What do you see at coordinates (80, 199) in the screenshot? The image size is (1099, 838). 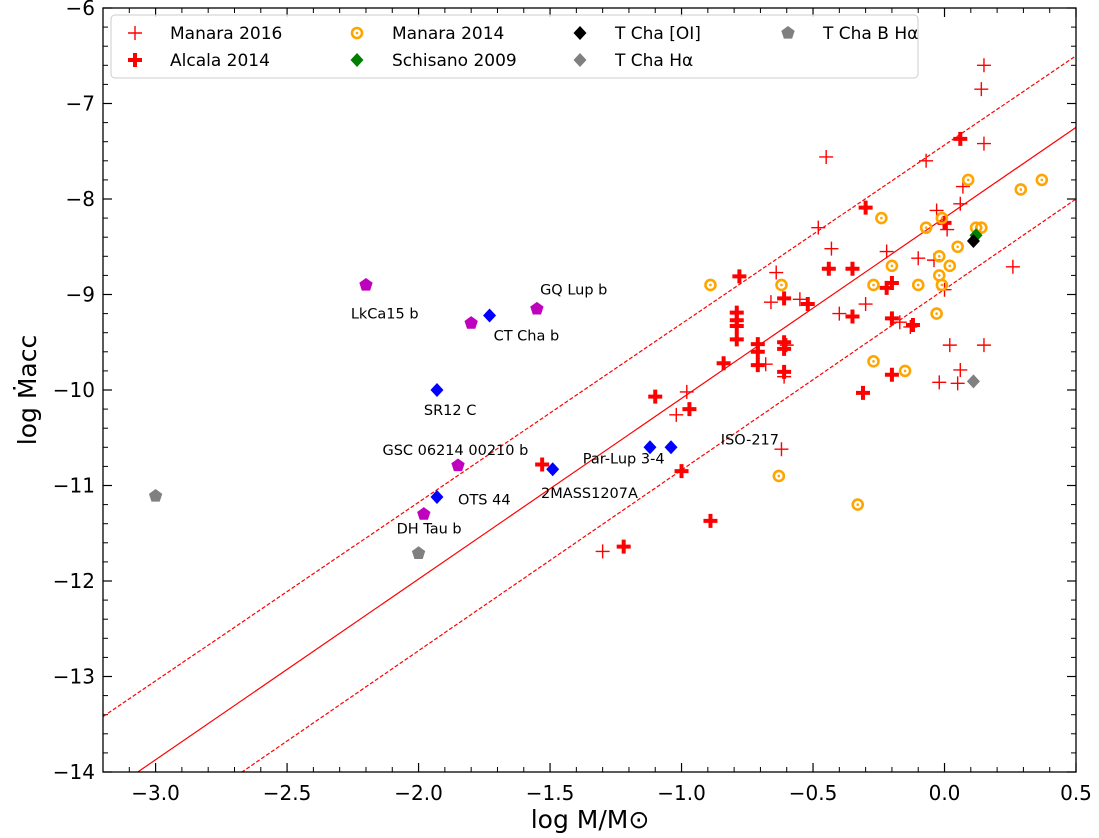 I see `y-tick-label: −8` at bounding box center [80, 199].